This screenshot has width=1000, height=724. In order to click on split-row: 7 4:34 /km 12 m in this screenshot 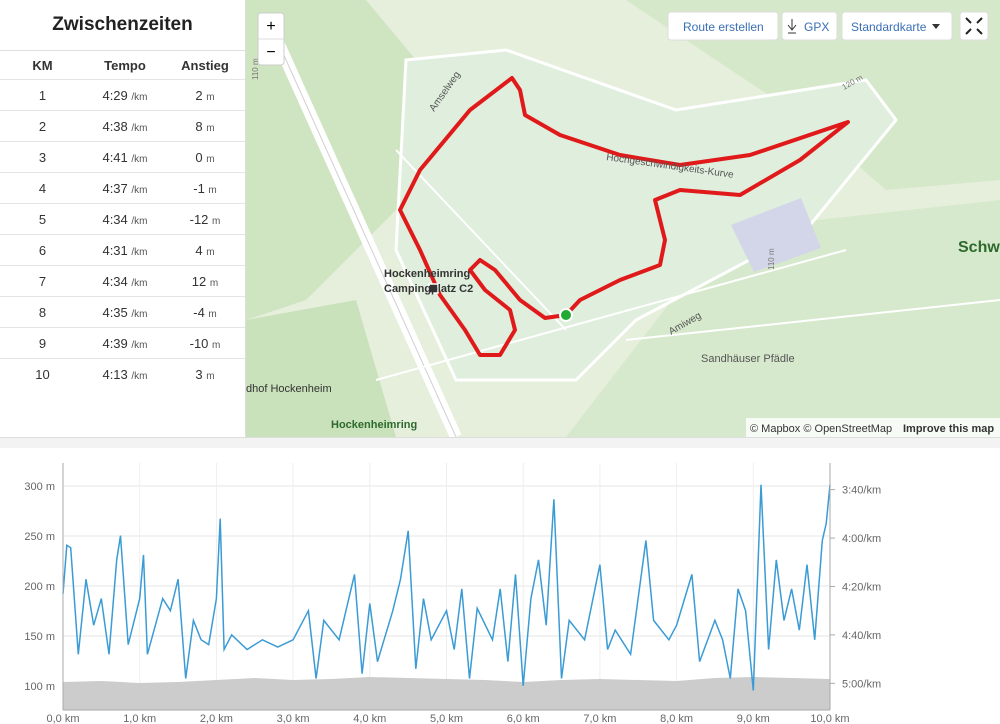, I will do `click(122, 280)`.